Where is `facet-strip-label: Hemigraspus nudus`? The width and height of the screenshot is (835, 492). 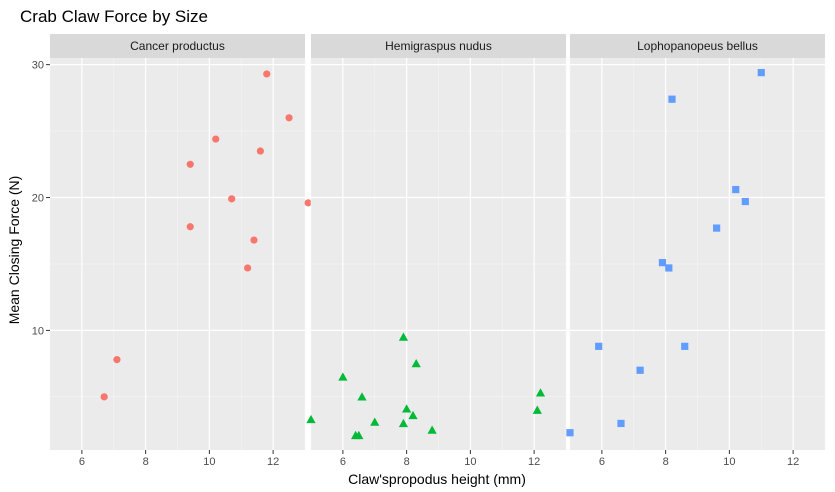 facet-strip-label: Hemigraspus nudus is located at coordinates (438, 46).